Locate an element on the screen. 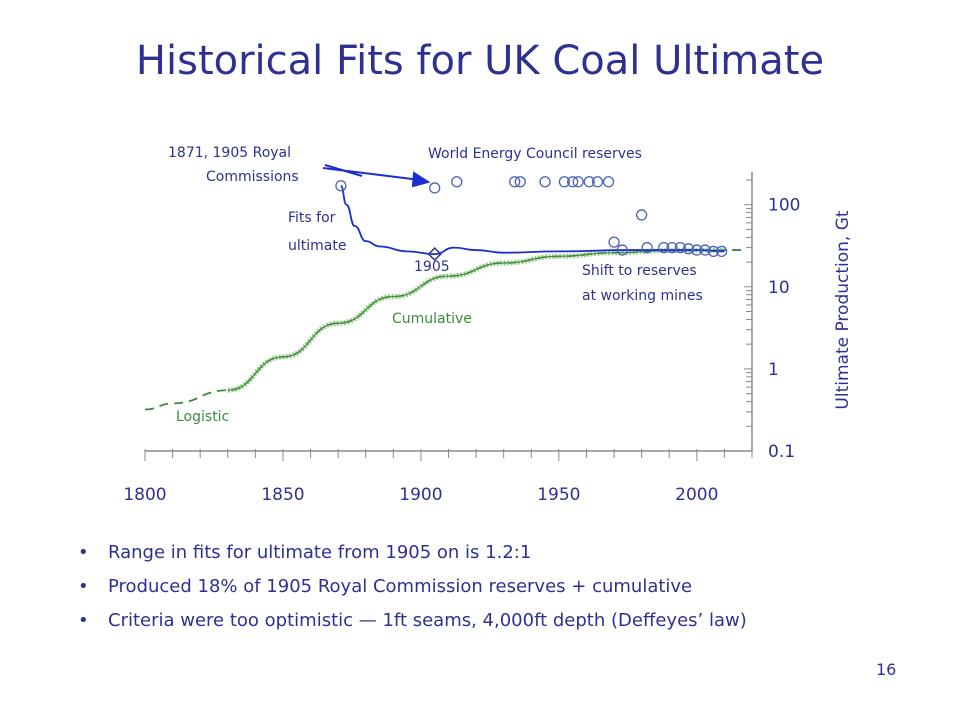 The width and height of the screenshot is (960, 720). arrow-fits-line is located at coordinates (343, 170).